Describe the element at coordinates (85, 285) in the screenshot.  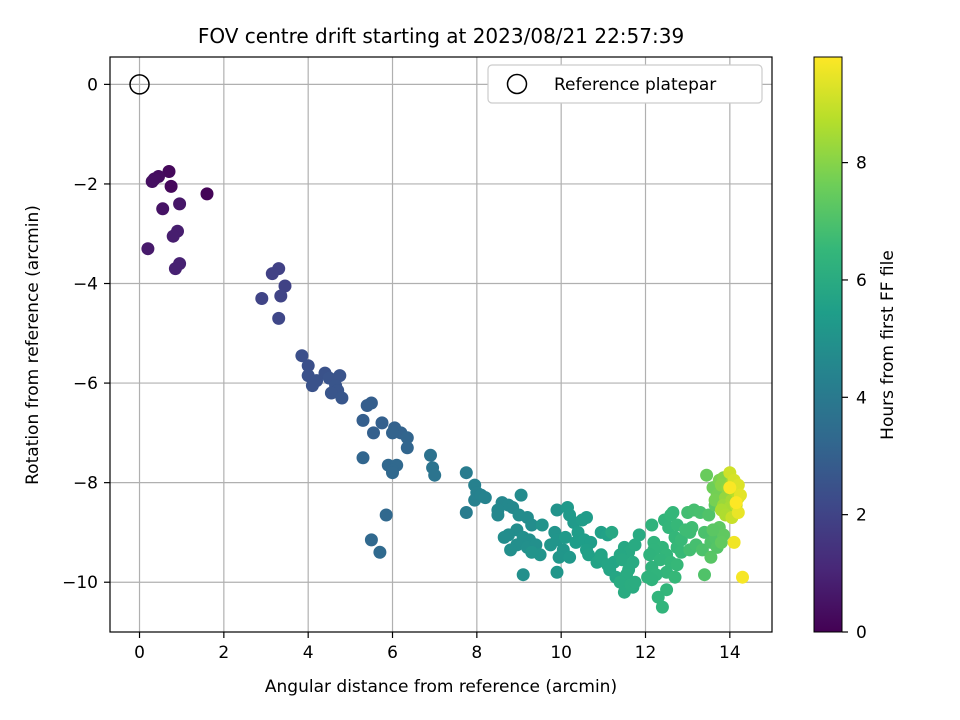
I see `y-tick-label: −4` at that location.